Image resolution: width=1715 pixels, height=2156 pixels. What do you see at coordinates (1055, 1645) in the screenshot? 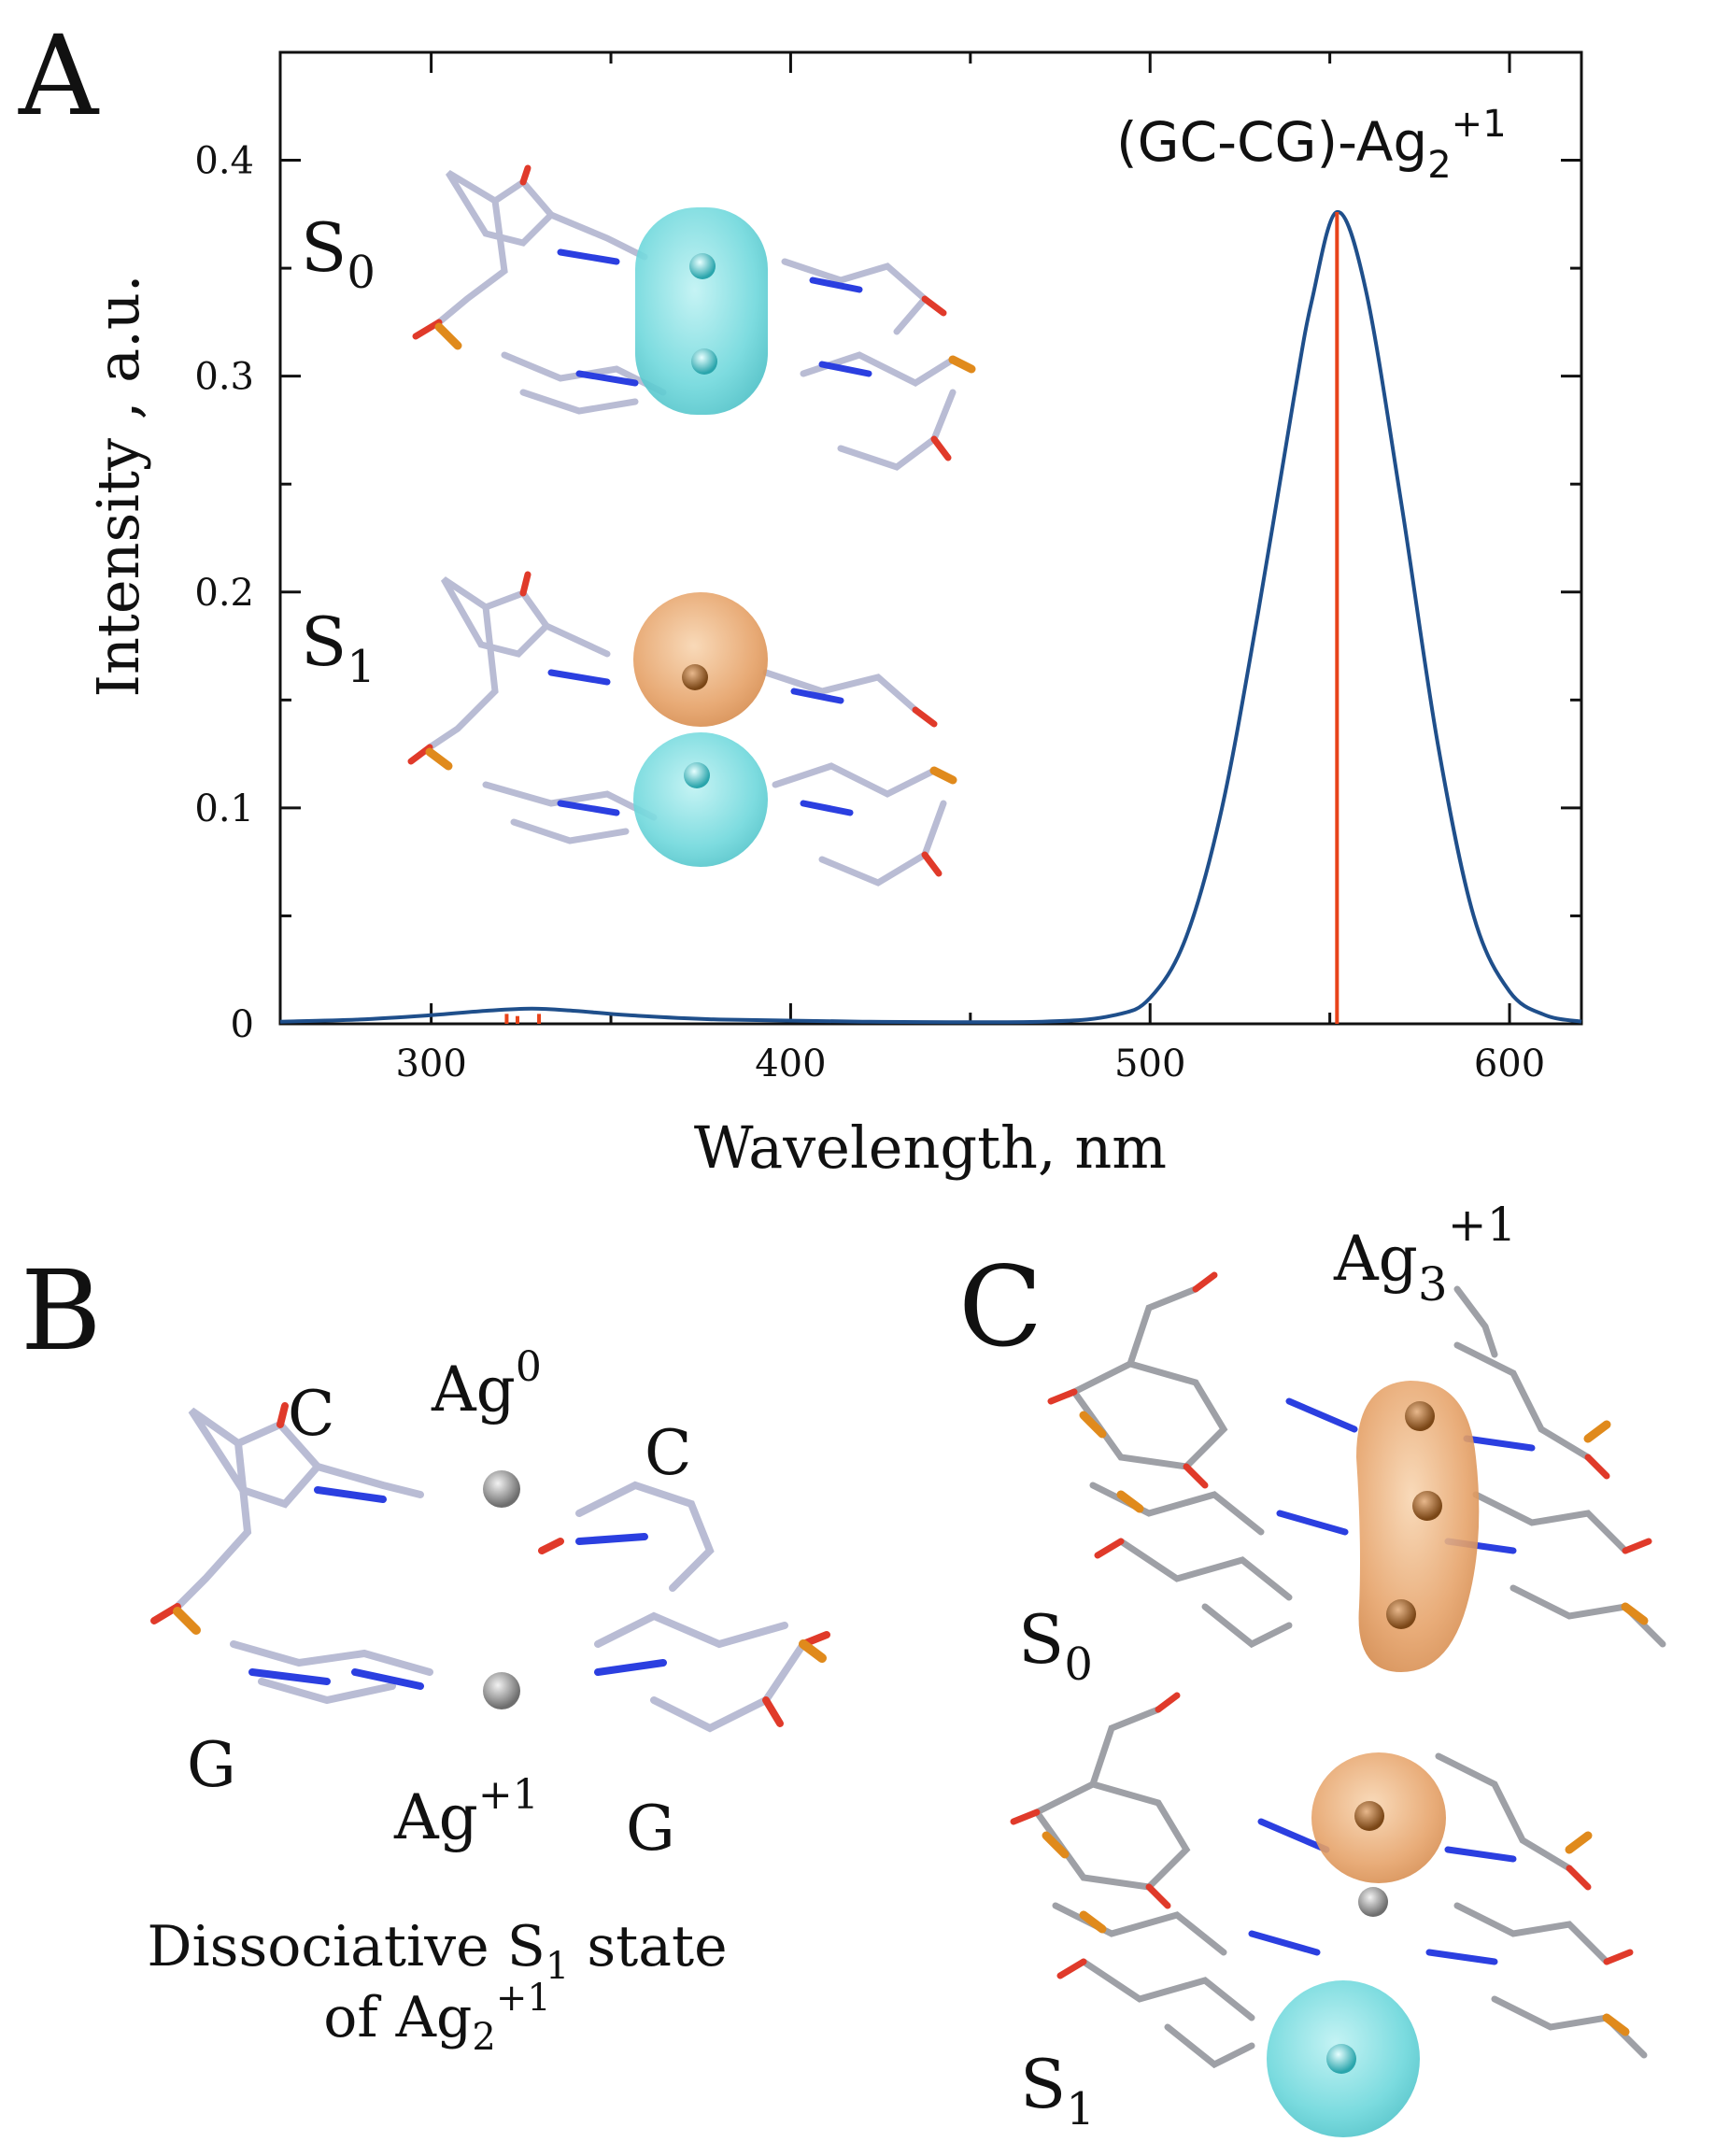
I see `panel-c-s0-label: S0` at bounding box center [1055, 1645].